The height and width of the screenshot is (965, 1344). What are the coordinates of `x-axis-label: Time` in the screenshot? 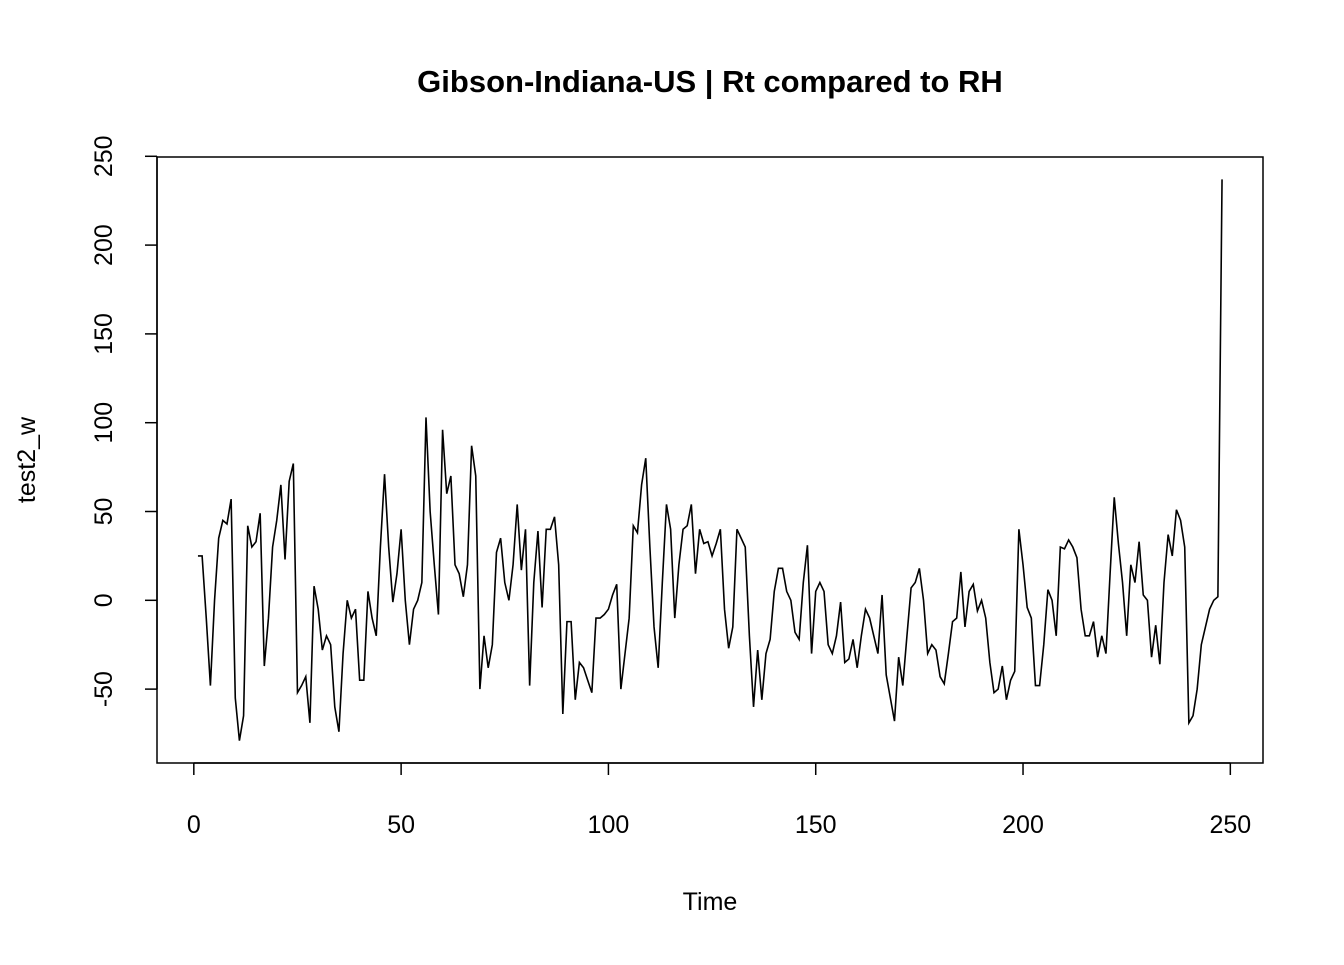 It's located at (710, 902).